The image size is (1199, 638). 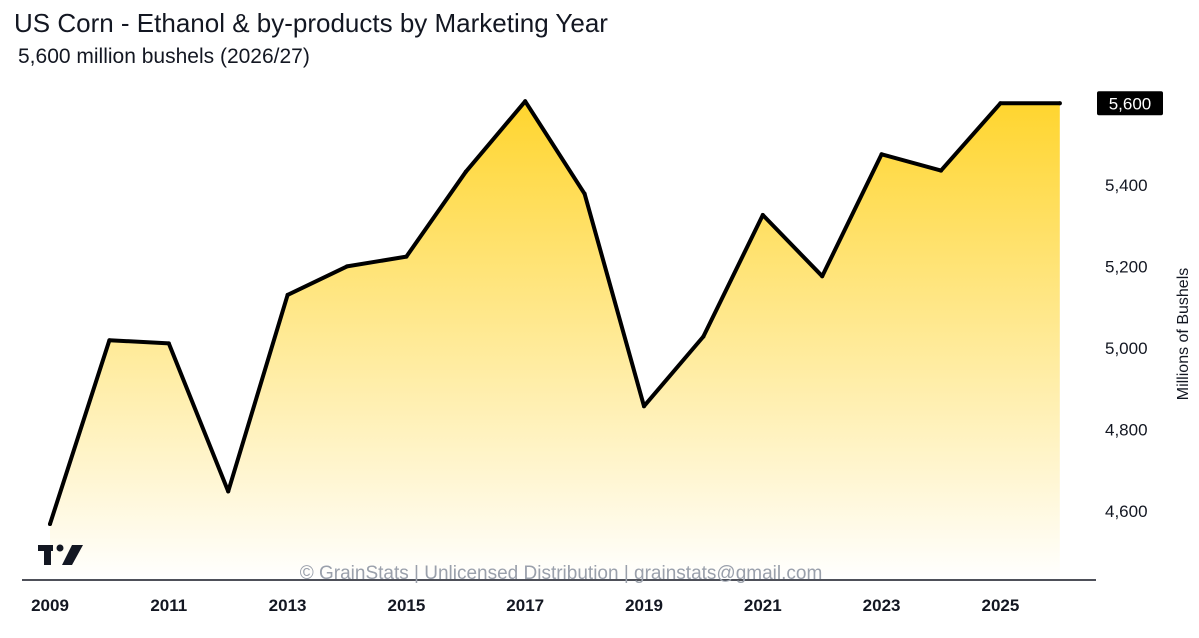 What do you see at coordinates (168, 605) in the screenshot?
I see `x-tick-label: 2011` at bounding box center [168, 605].